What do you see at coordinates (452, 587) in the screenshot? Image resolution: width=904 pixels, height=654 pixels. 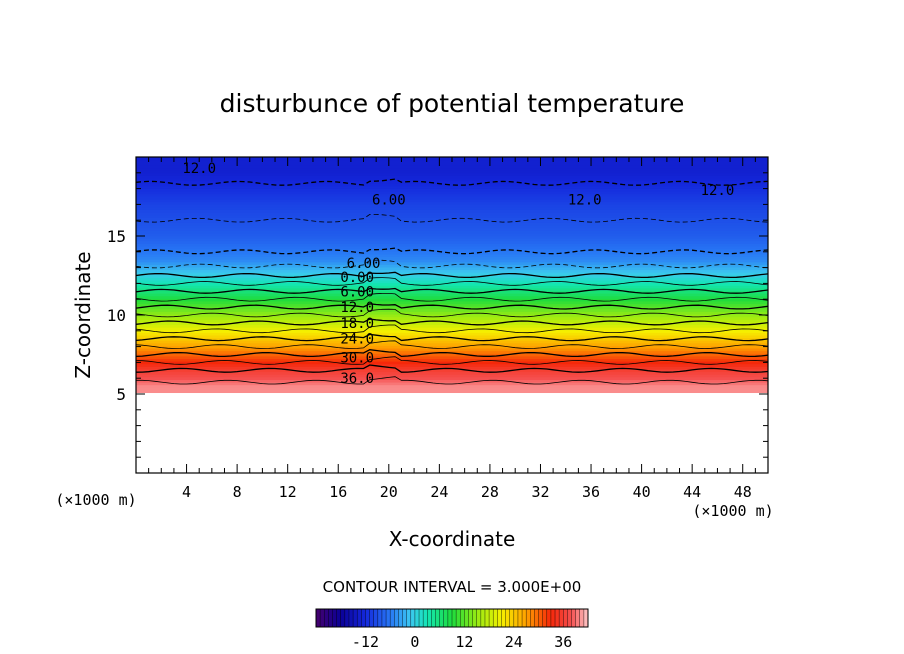 I see `contour-interval-note: CONTOUR INTERVAL = 3.000E+00` at bounding box center [452, 587].